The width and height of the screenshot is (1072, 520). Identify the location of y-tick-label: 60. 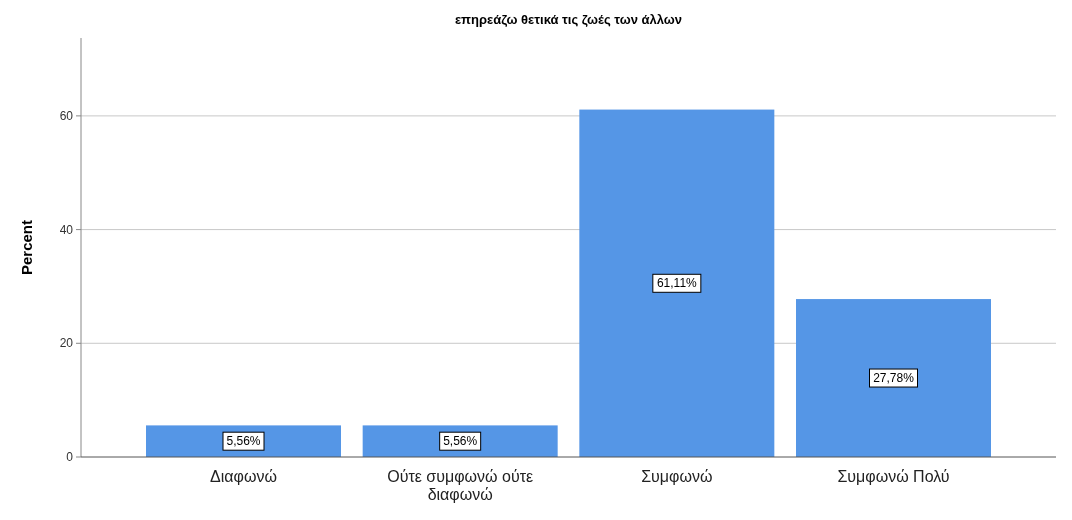
(66, 116).